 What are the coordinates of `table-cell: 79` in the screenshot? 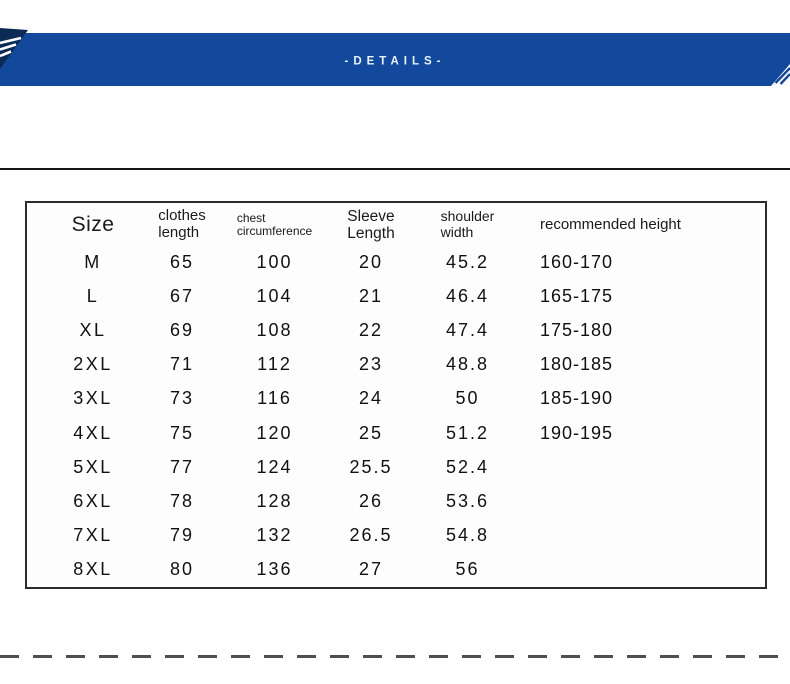 It's located at (182, 535).